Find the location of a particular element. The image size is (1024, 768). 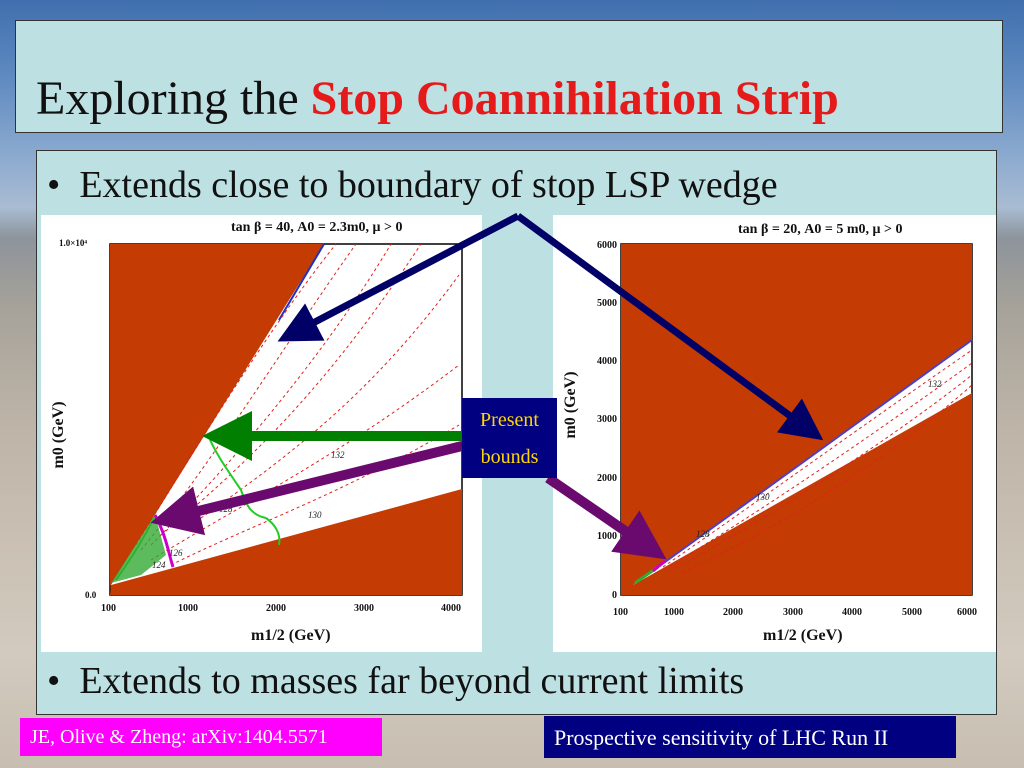

x-ticks: 100 1000 2000 3000 4000 5000 6000 is located at coordinates (795, 612).